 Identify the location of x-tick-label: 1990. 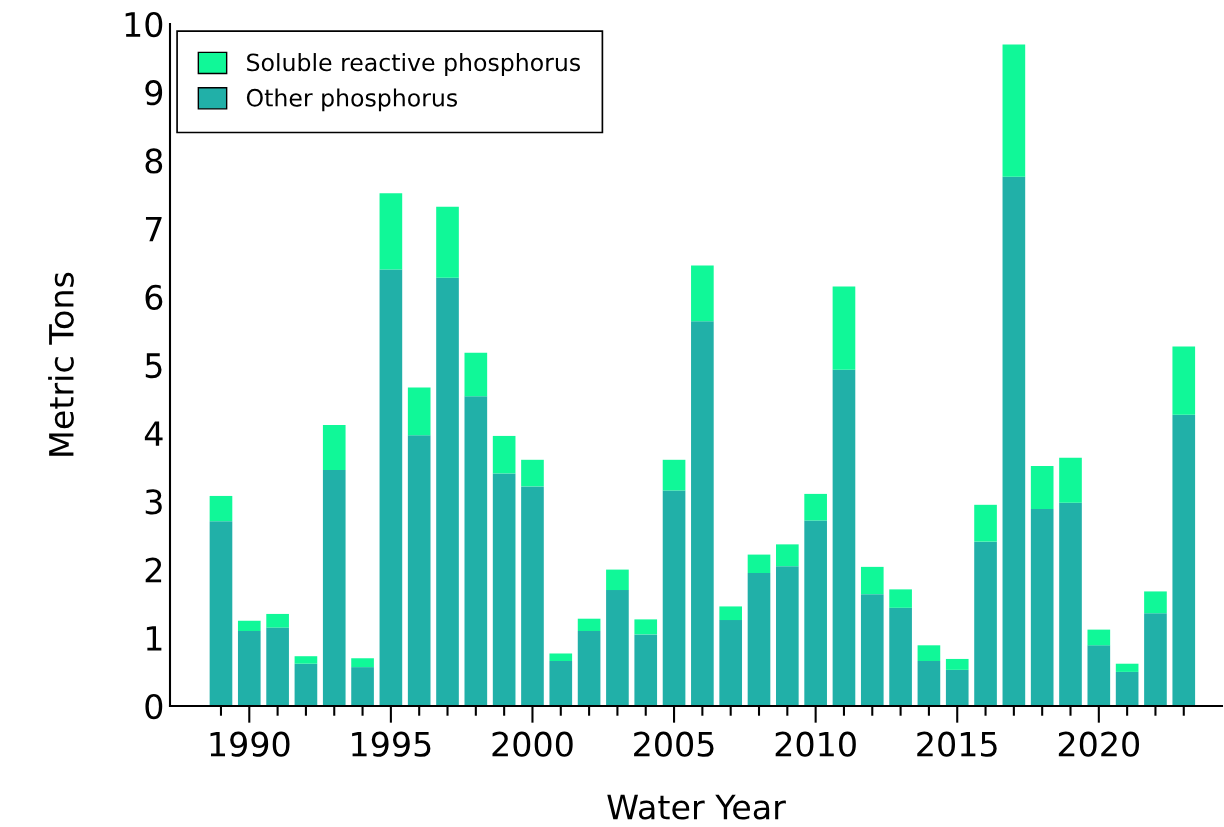
(250, 744).